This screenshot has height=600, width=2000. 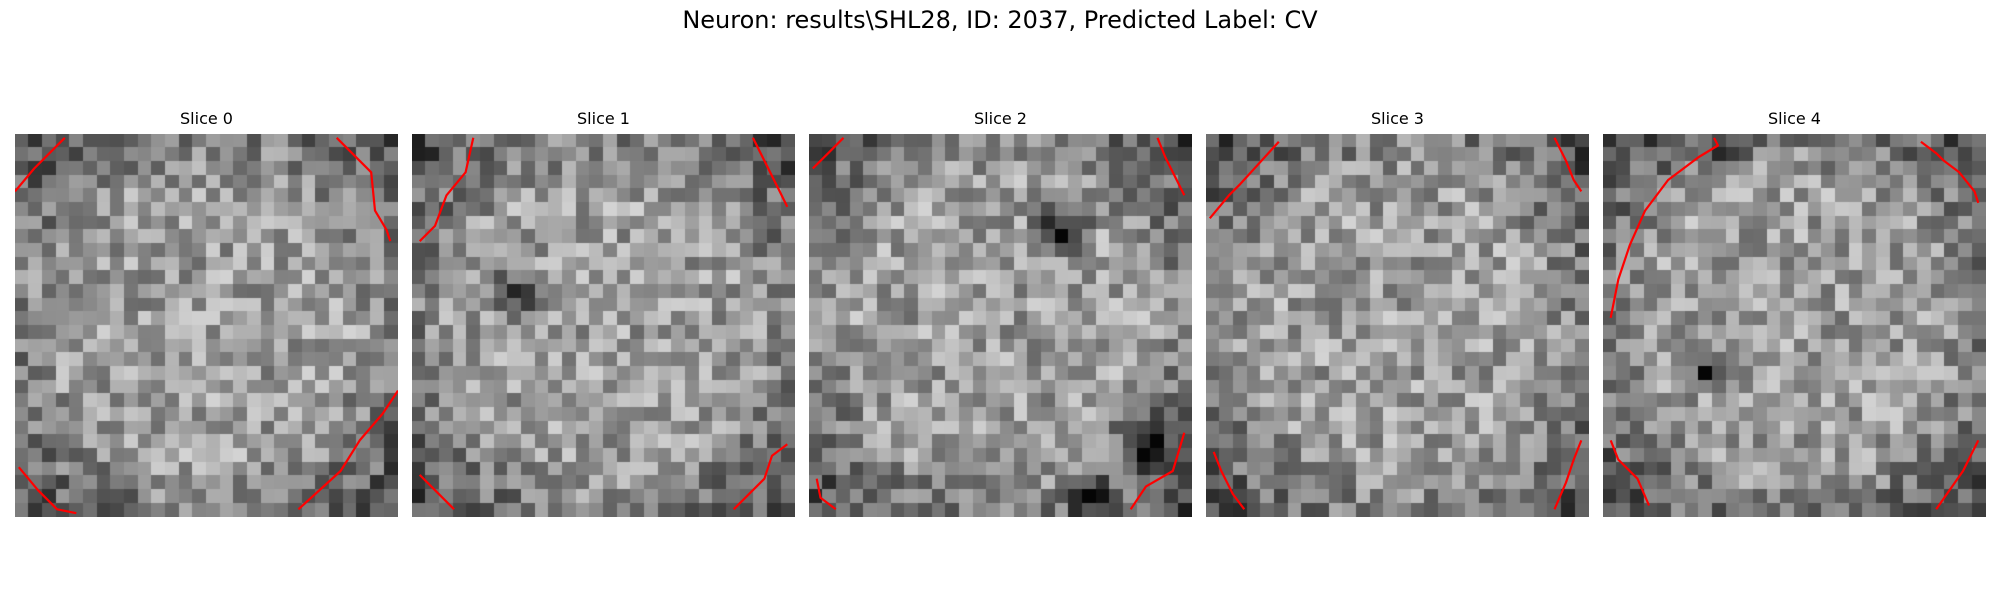 What do you see at coordinates (1397, 118) in the screenshot?
I see `slice-title: Slice 3` at bounding box center [1397, 118].